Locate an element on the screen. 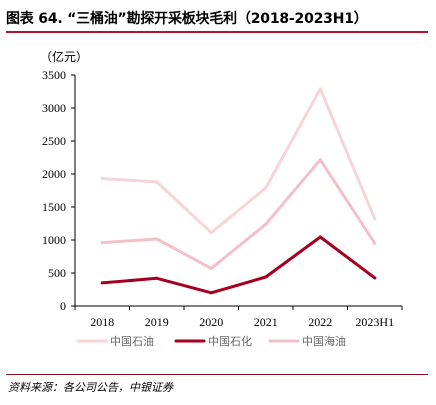  legend-label-2: 中国海油 is located at coordinates (324, 341).